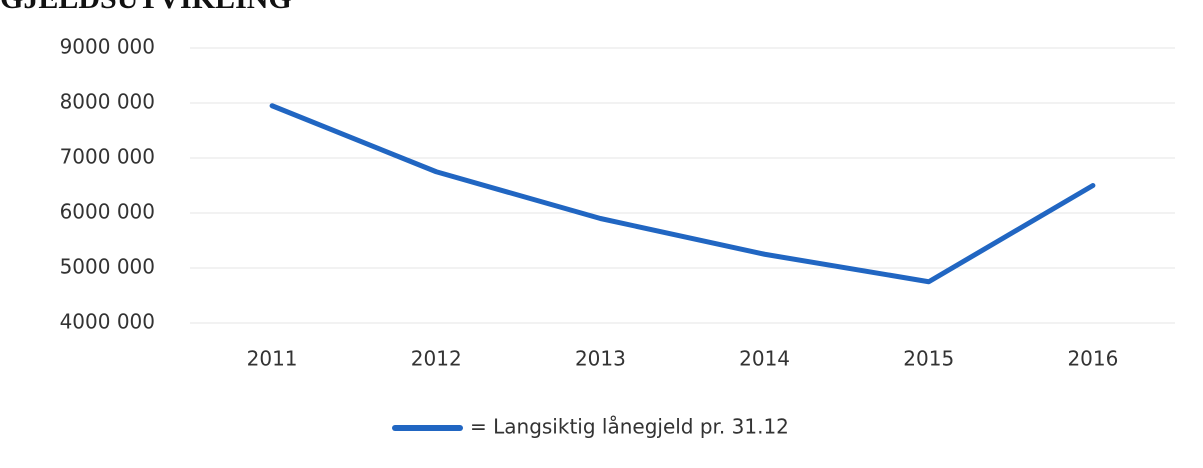 This screenshot has width=1203, height=468. I want to click on x-tick-label: 2013, so click(600, 359).